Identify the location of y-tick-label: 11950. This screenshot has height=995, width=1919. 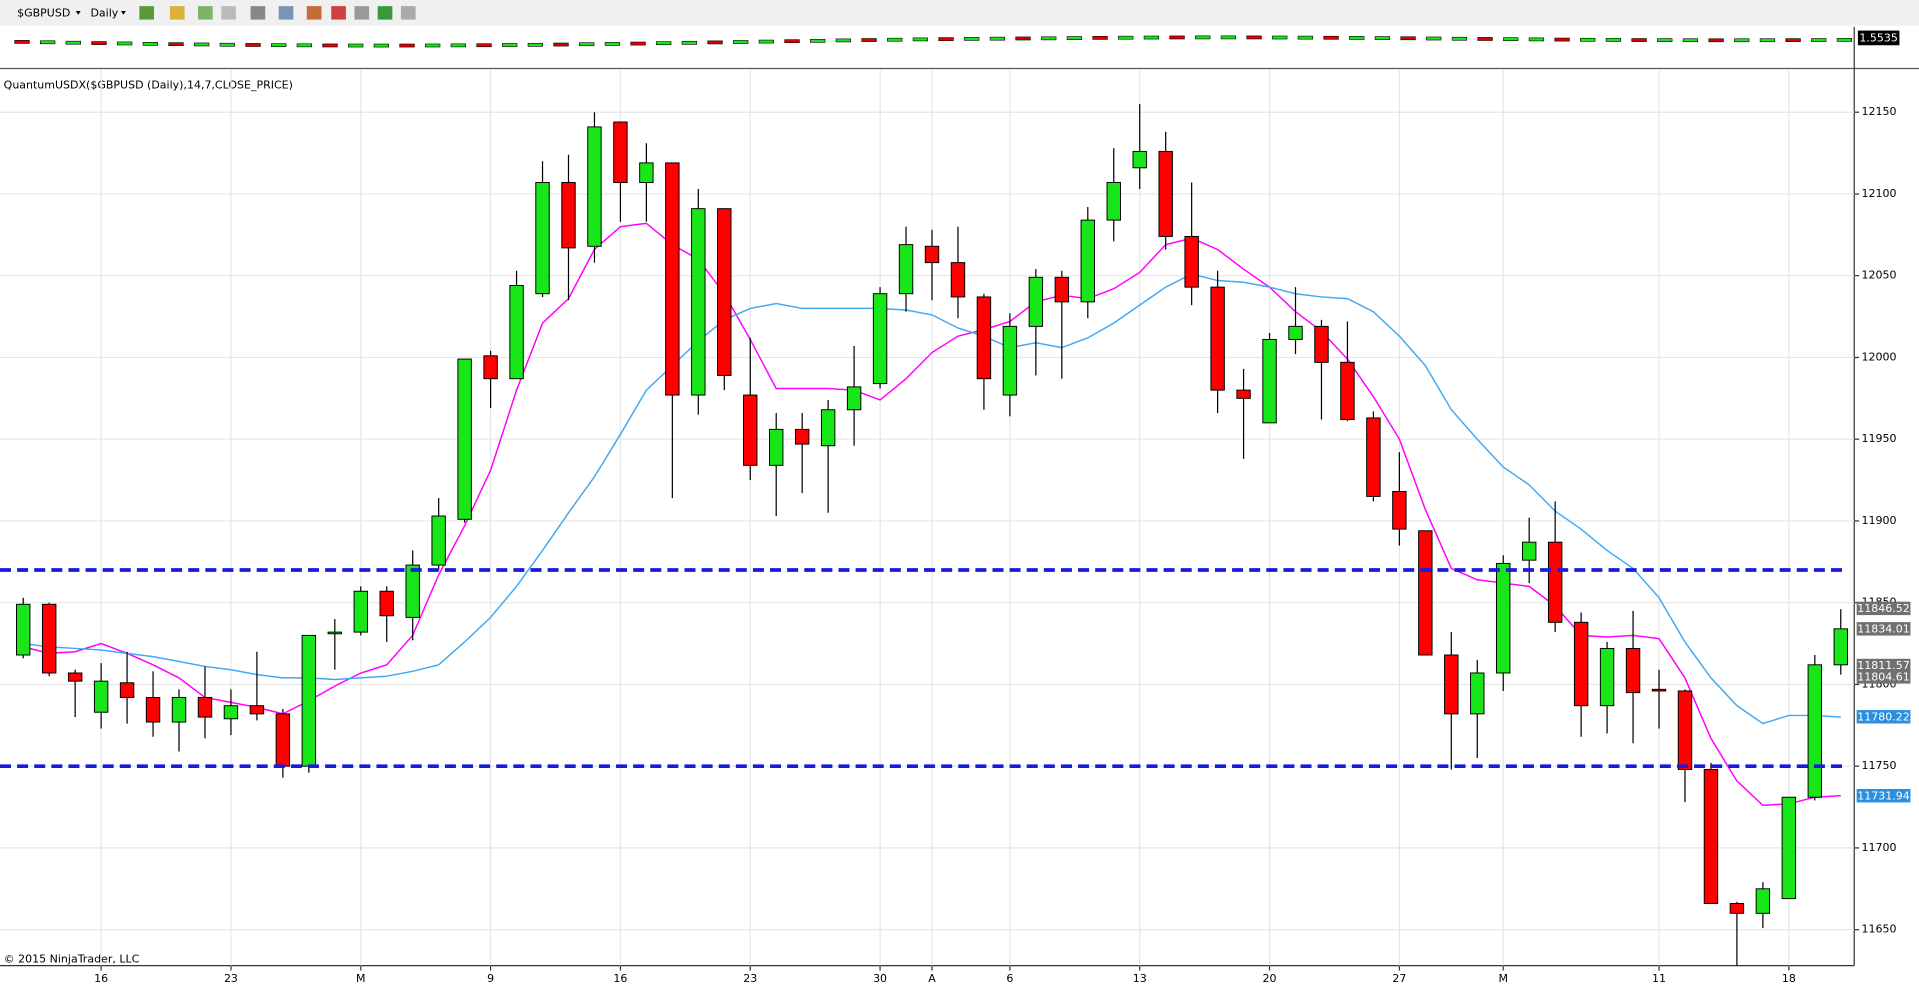
(1879, 438).